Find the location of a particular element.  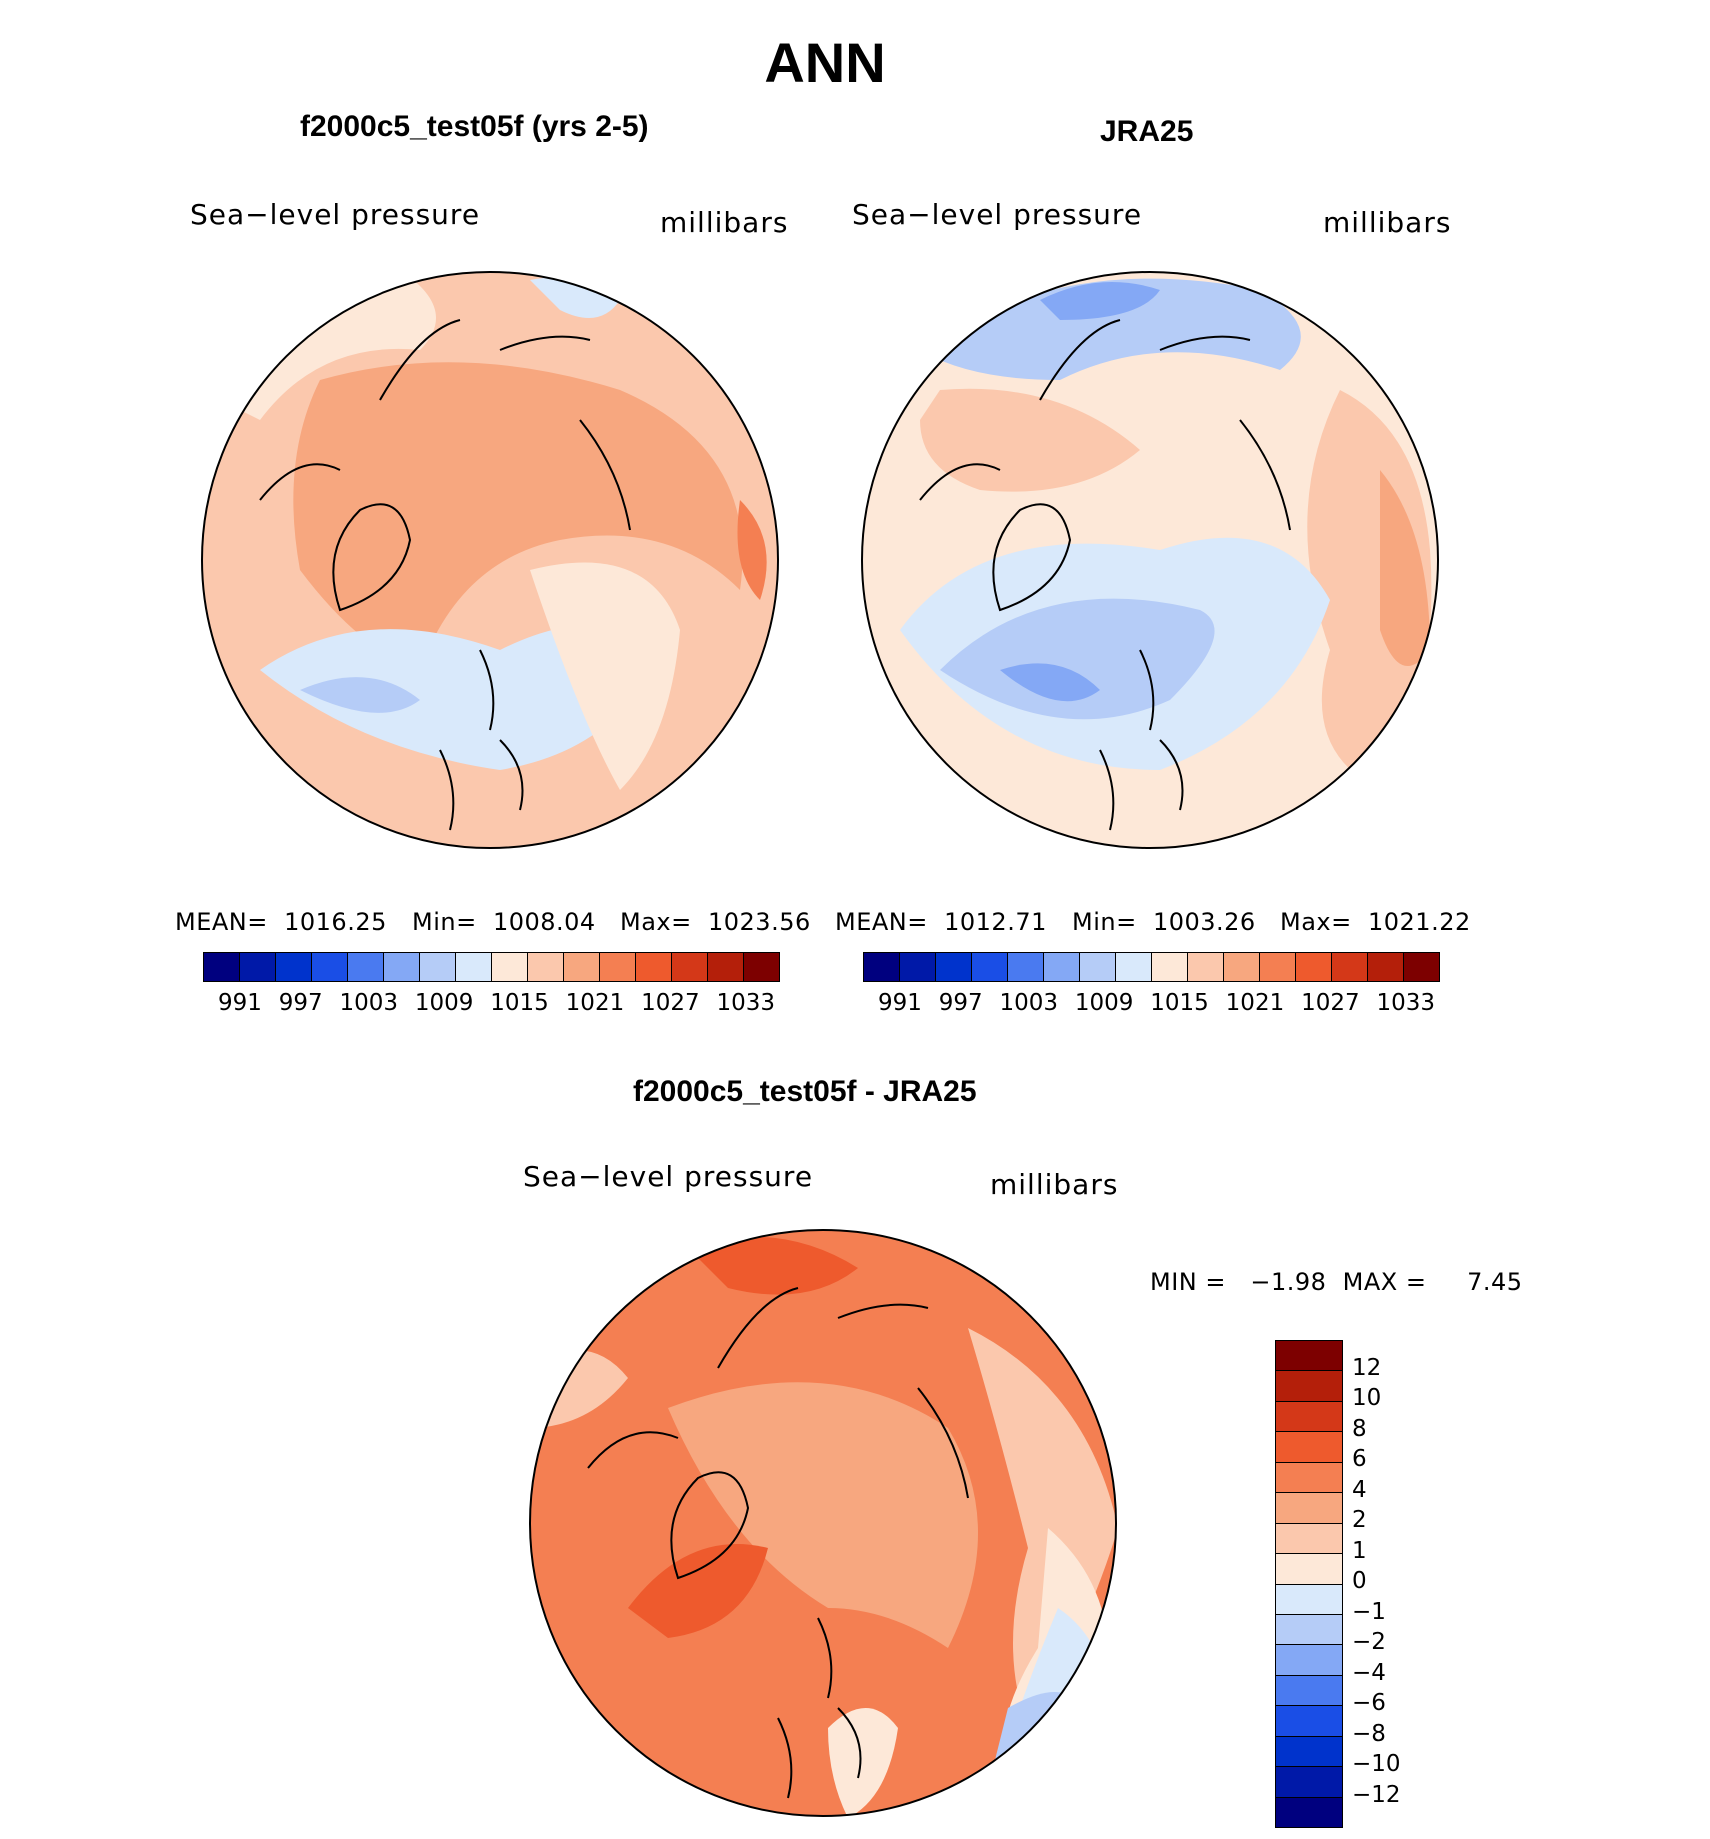

pacific-low-core is located at coordinates (1100, 301).